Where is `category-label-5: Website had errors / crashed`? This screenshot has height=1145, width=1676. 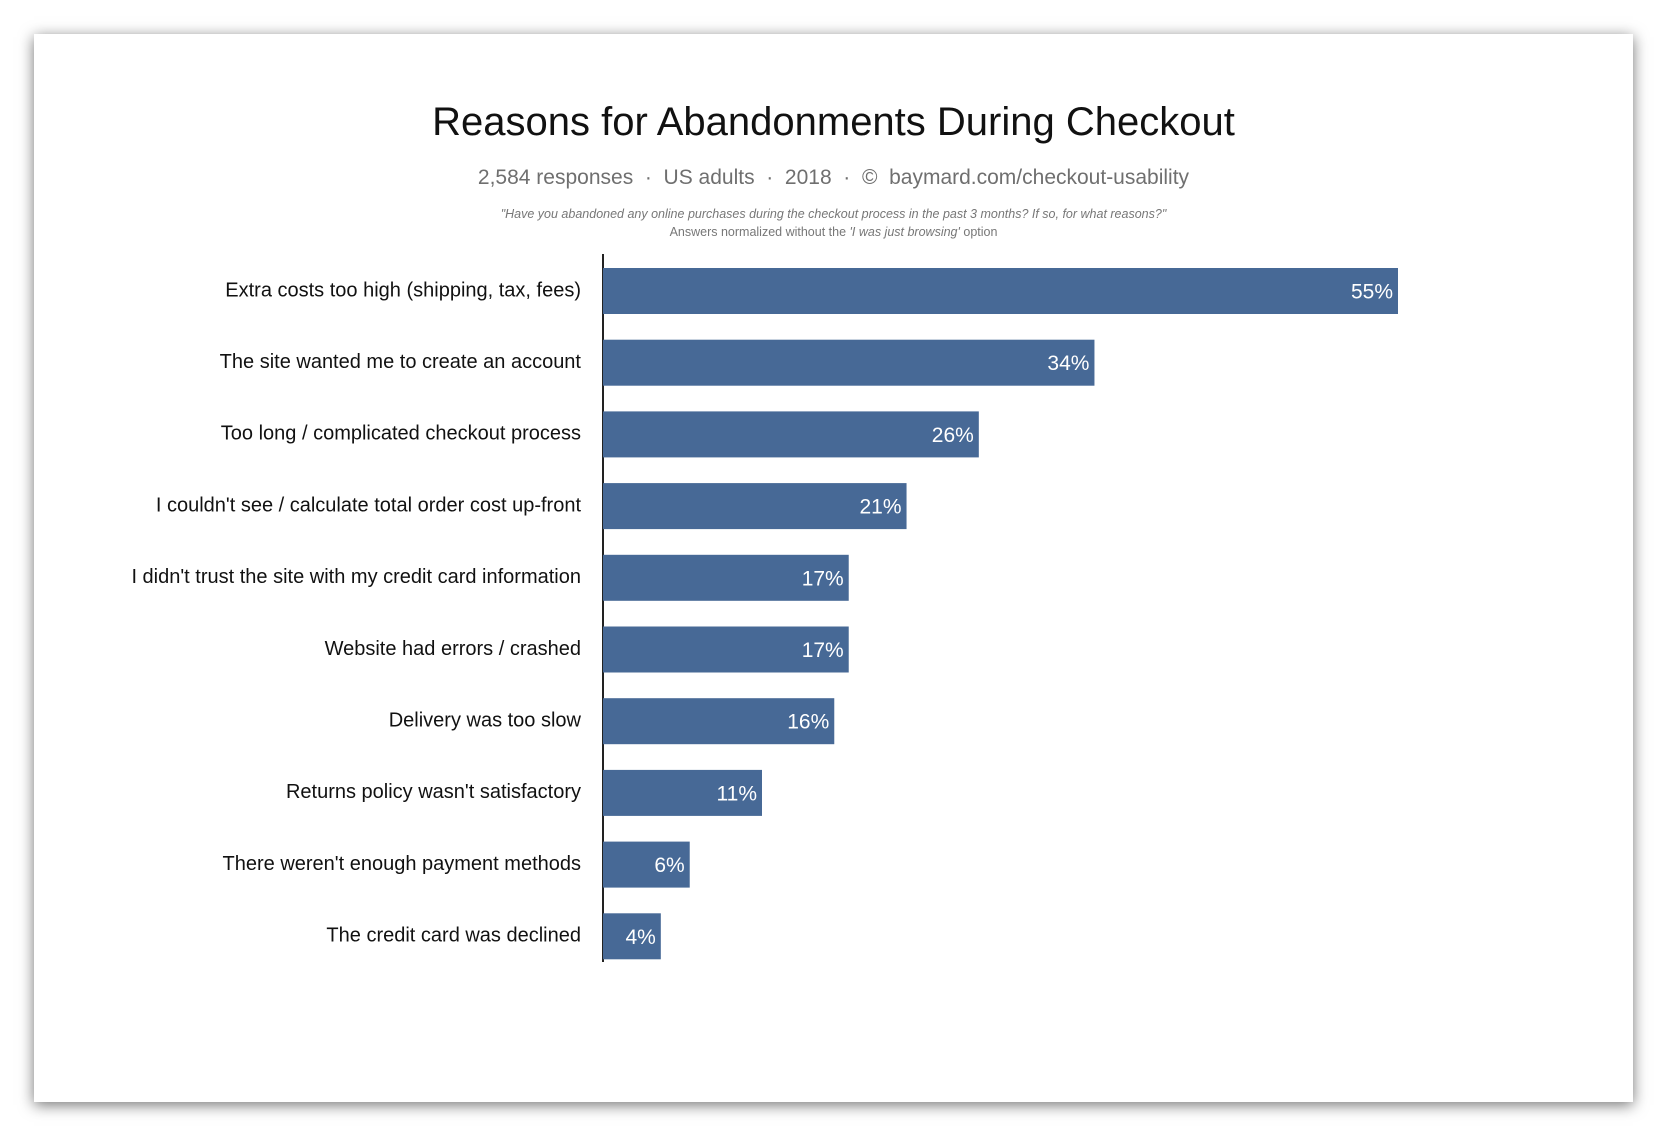 category-label-5: Website had errors / crashed is located at coordinates (453, 649).